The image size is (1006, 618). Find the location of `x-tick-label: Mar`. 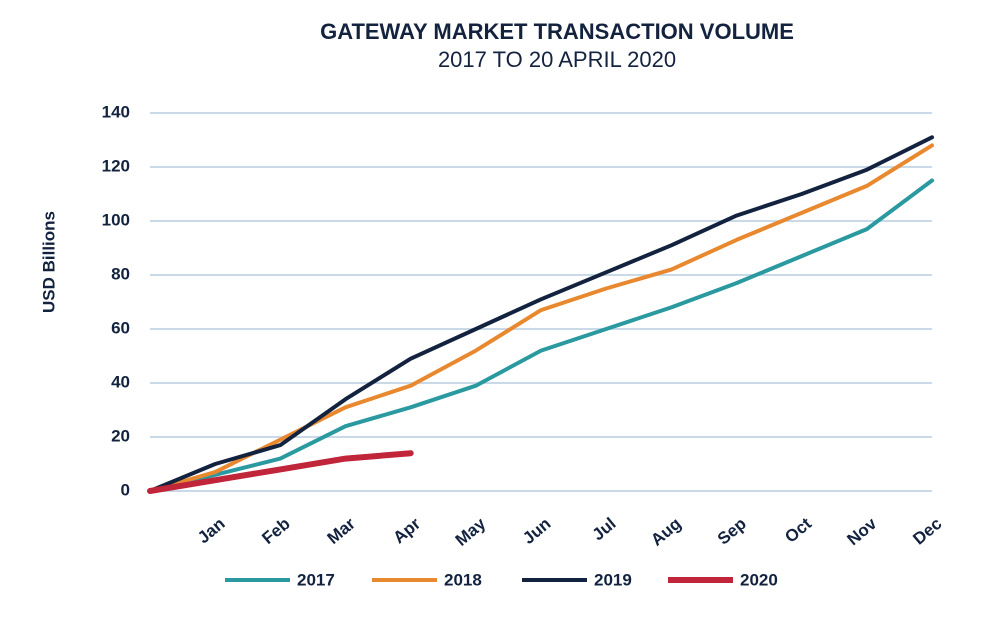

x-tick-label: Mar is located at coordinates (342, 531).